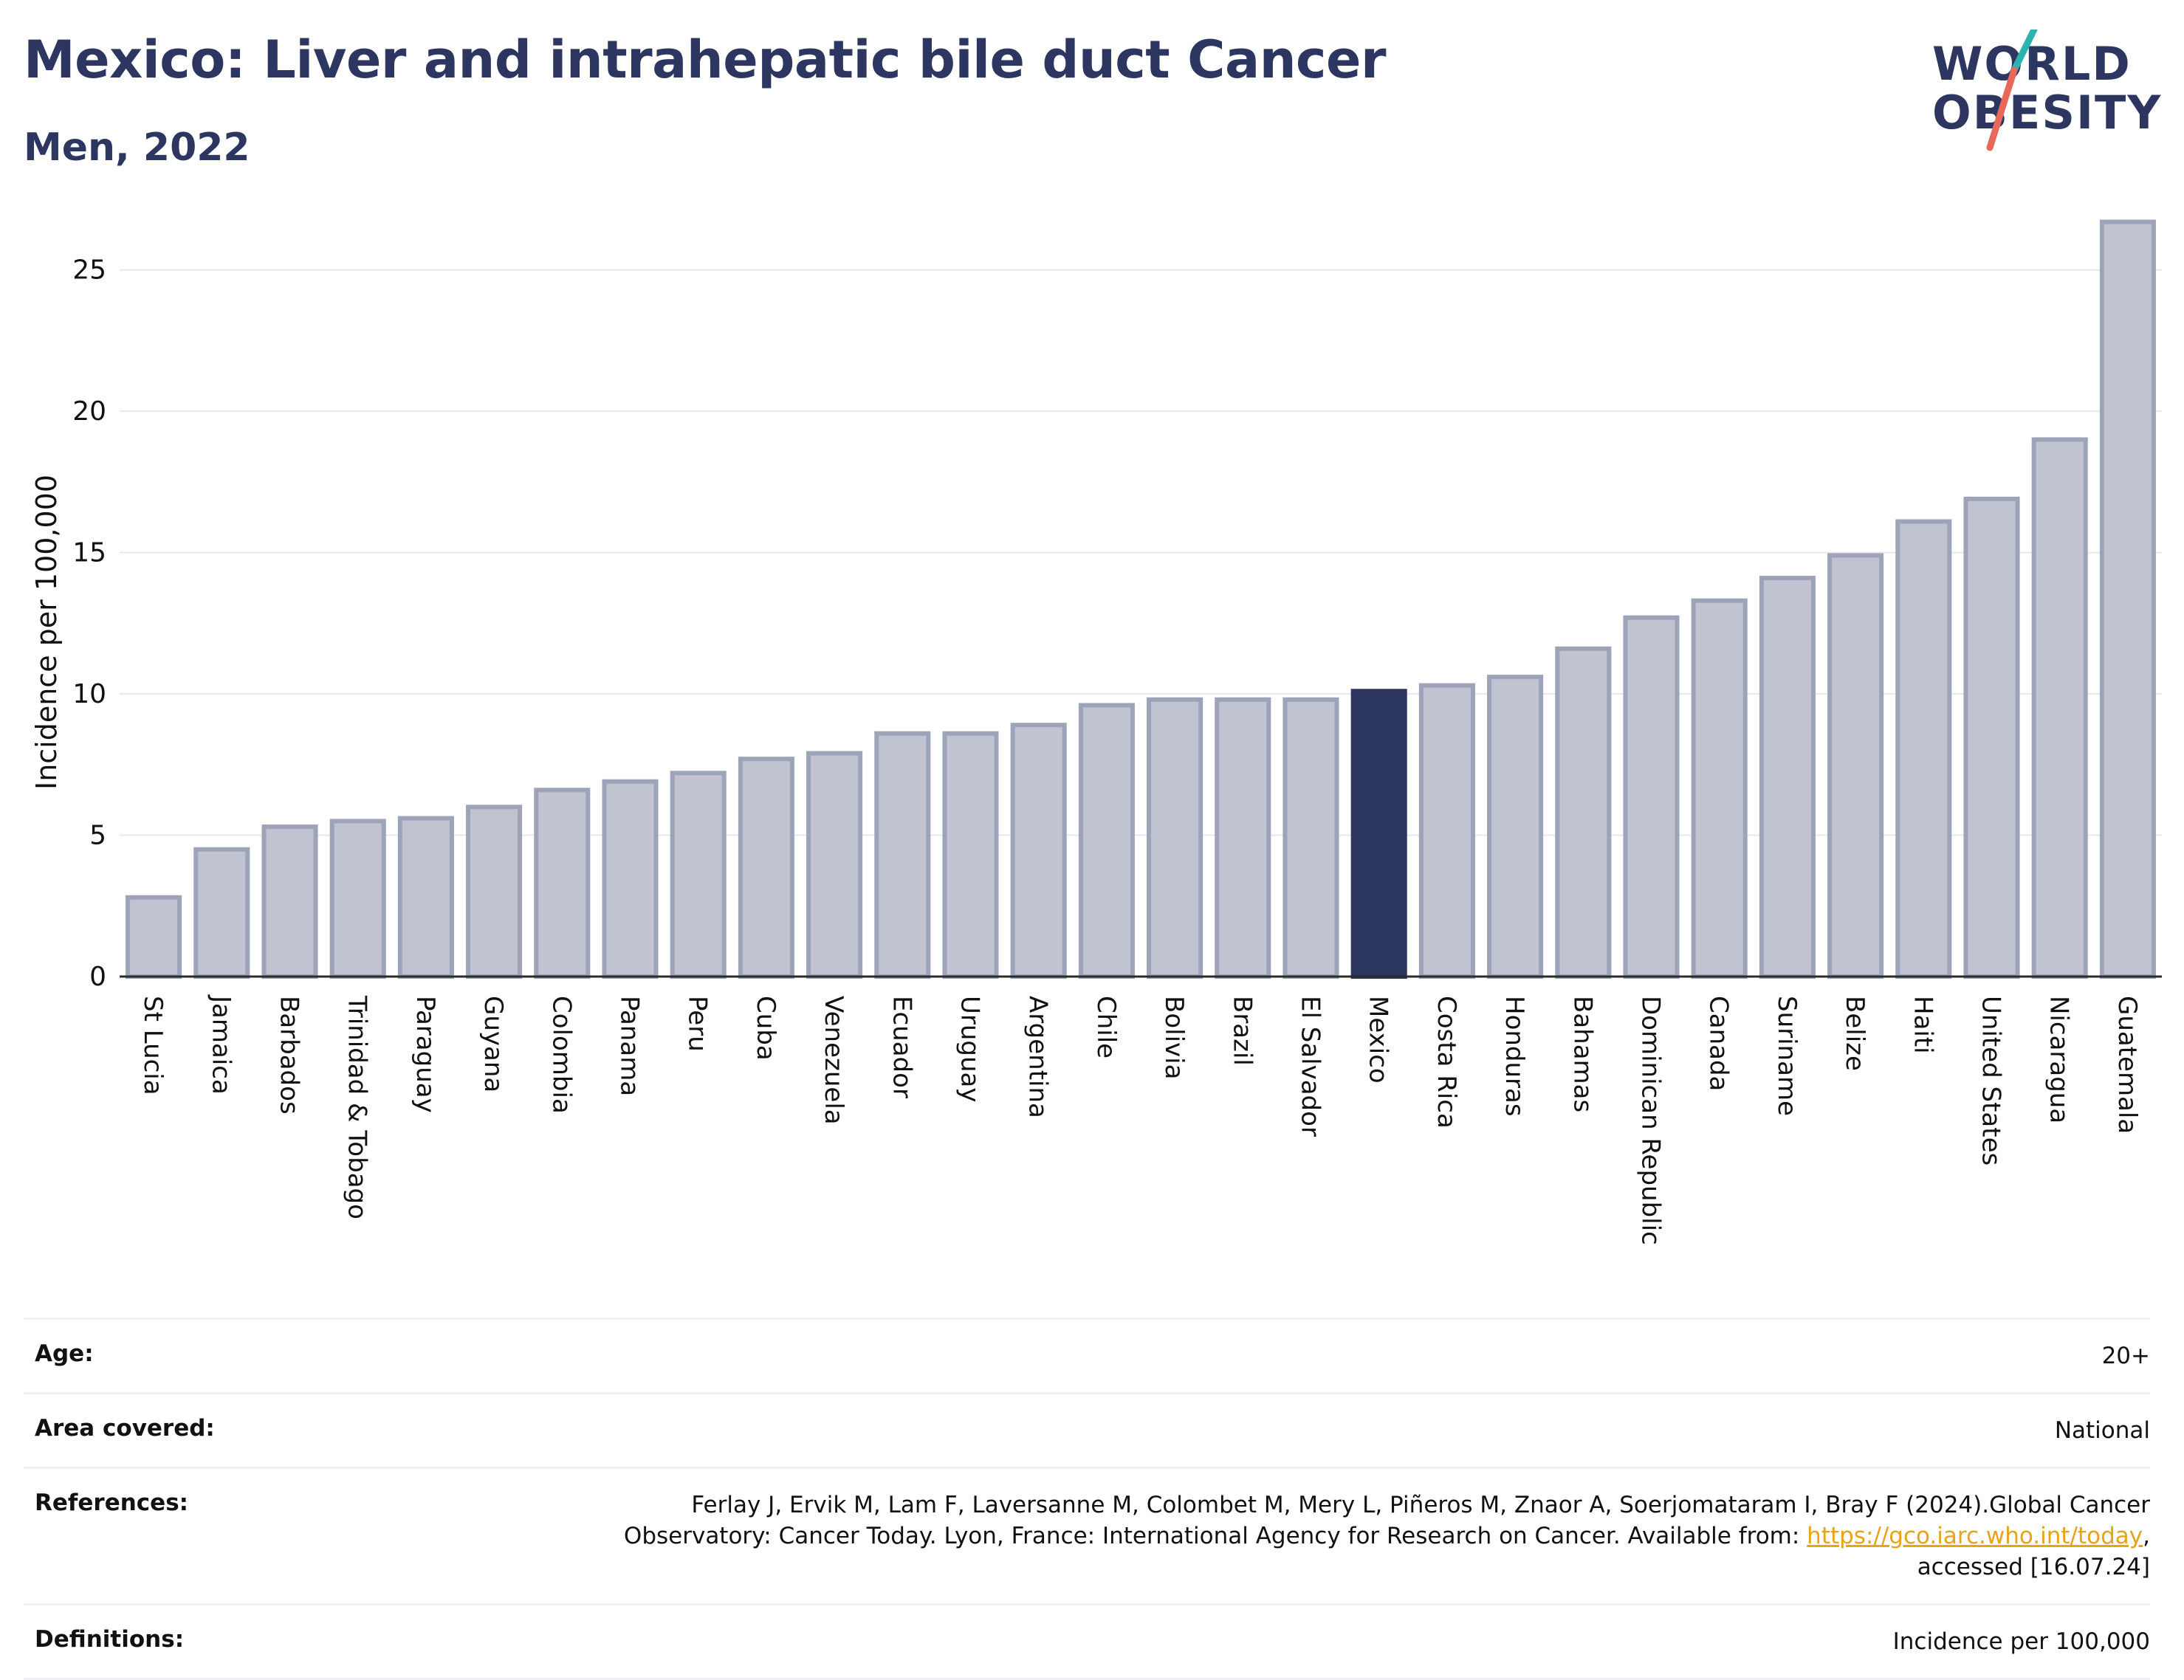 The height and width of the screenshot is (1680, 2184). Describe the element at coordinates (1087, 1641) in the screenshot. I see `meta-row-definitions: Definitions: Incidence per 100,000` at that location.